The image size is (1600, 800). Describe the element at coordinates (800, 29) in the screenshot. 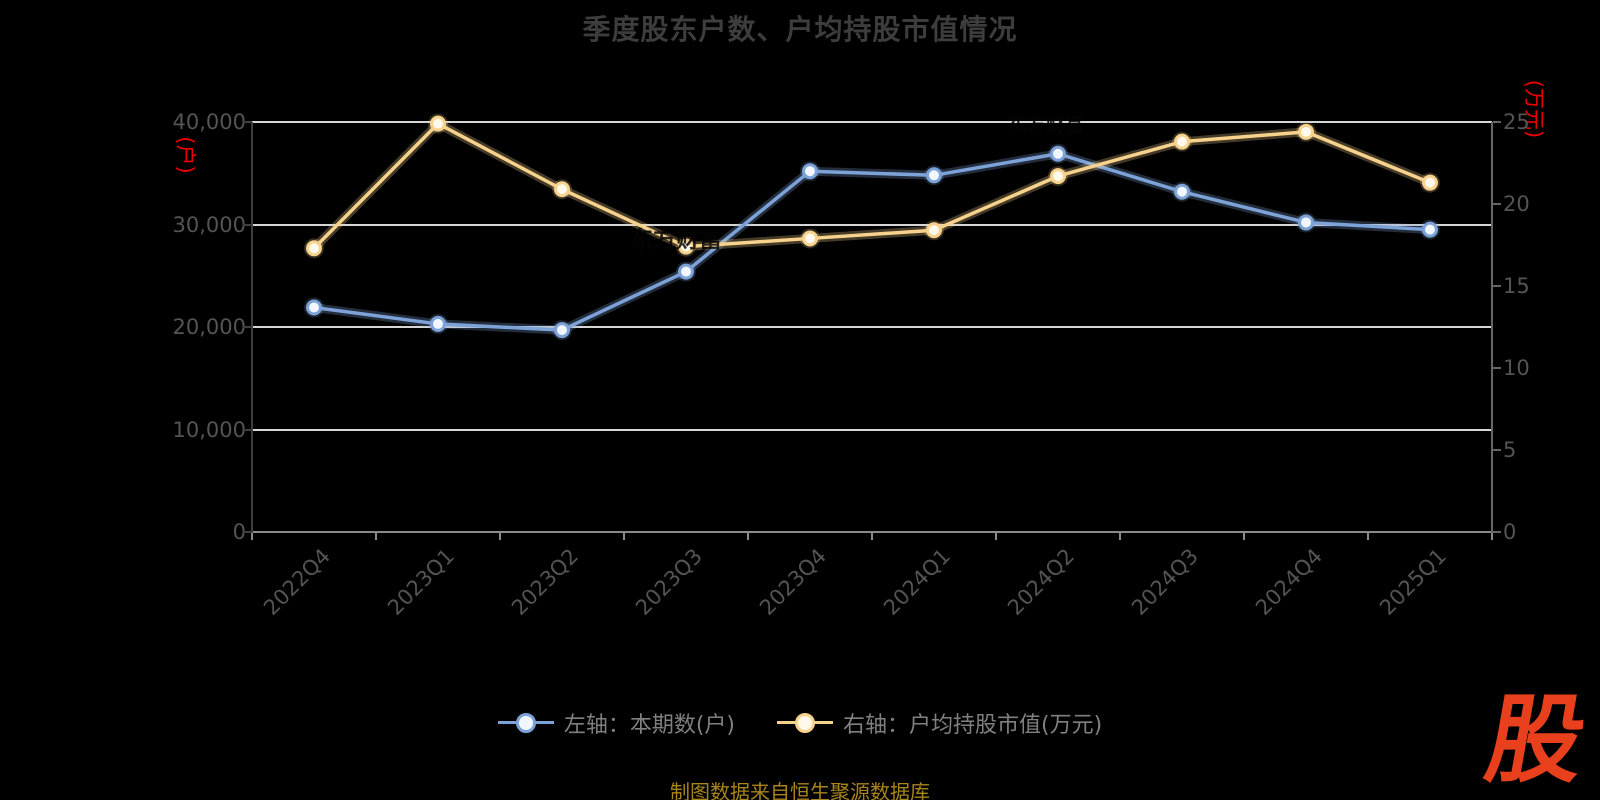

I see `chart-title: 季度股东户数、户均持股市值情况` at that location.